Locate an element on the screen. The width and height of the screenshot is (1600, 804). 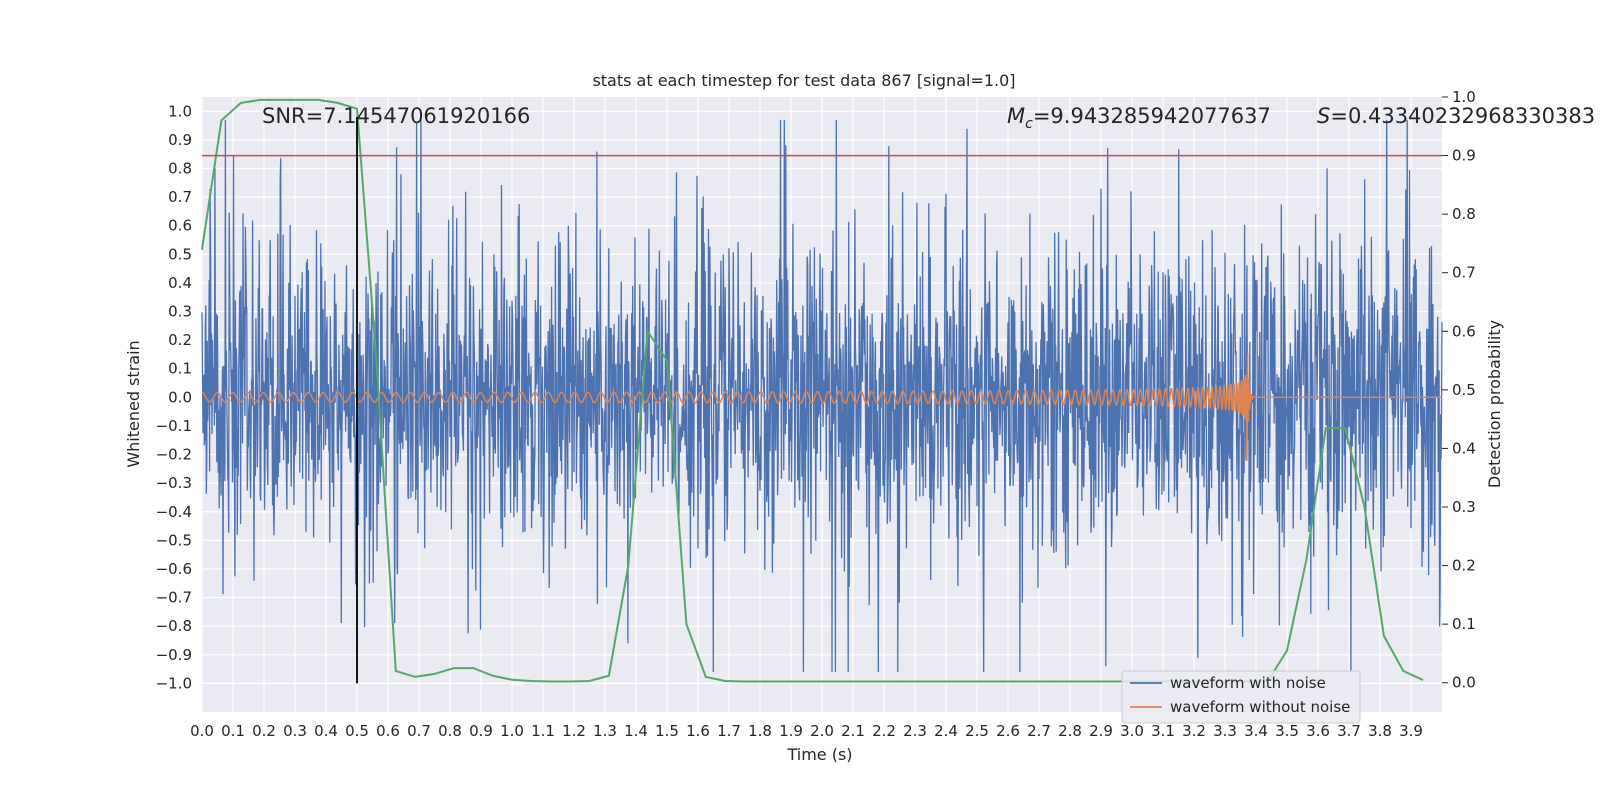
x-tick-label: 2.8 is located at coordinates (1070, 731).